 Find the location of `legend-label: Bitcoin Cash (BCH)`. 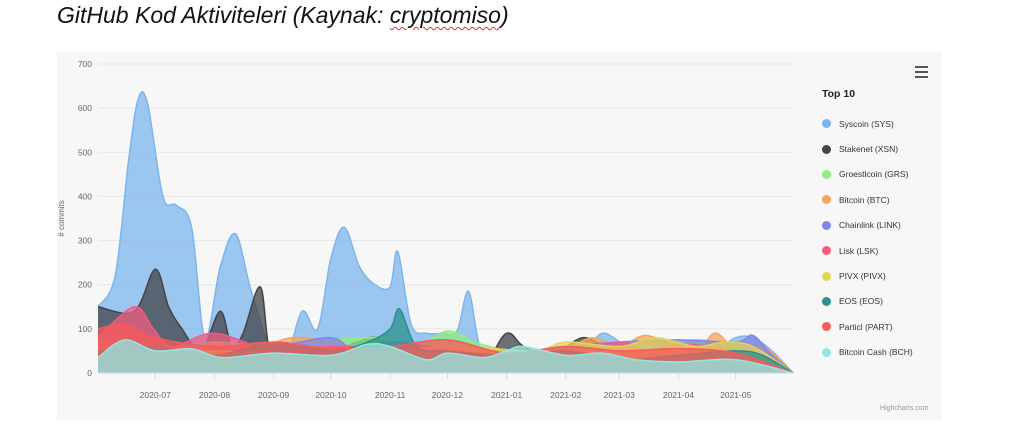

legend-label: Bitcoin Cash (BCH) is located at coordinates (876, 352).